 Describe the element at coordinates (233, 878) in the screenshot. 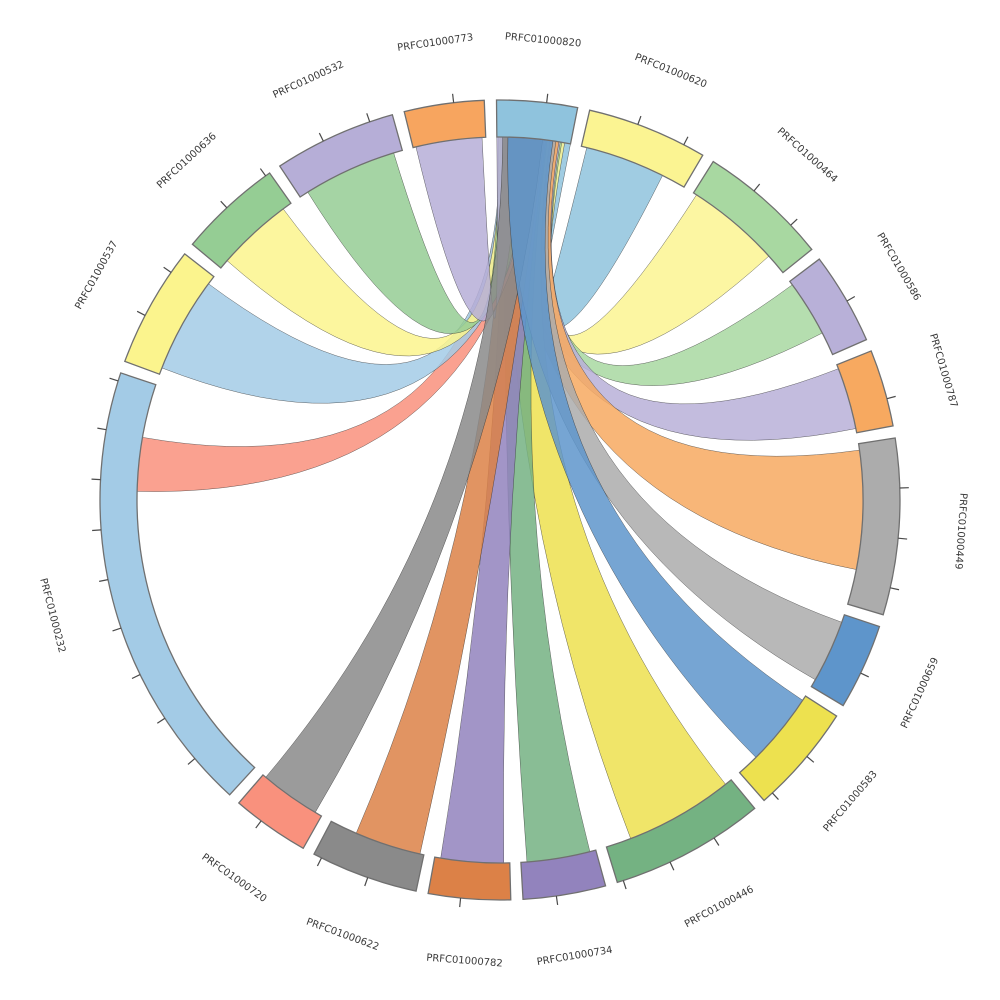

I see `sector-label-PRFC01000720: PRFC01000720` at that location.